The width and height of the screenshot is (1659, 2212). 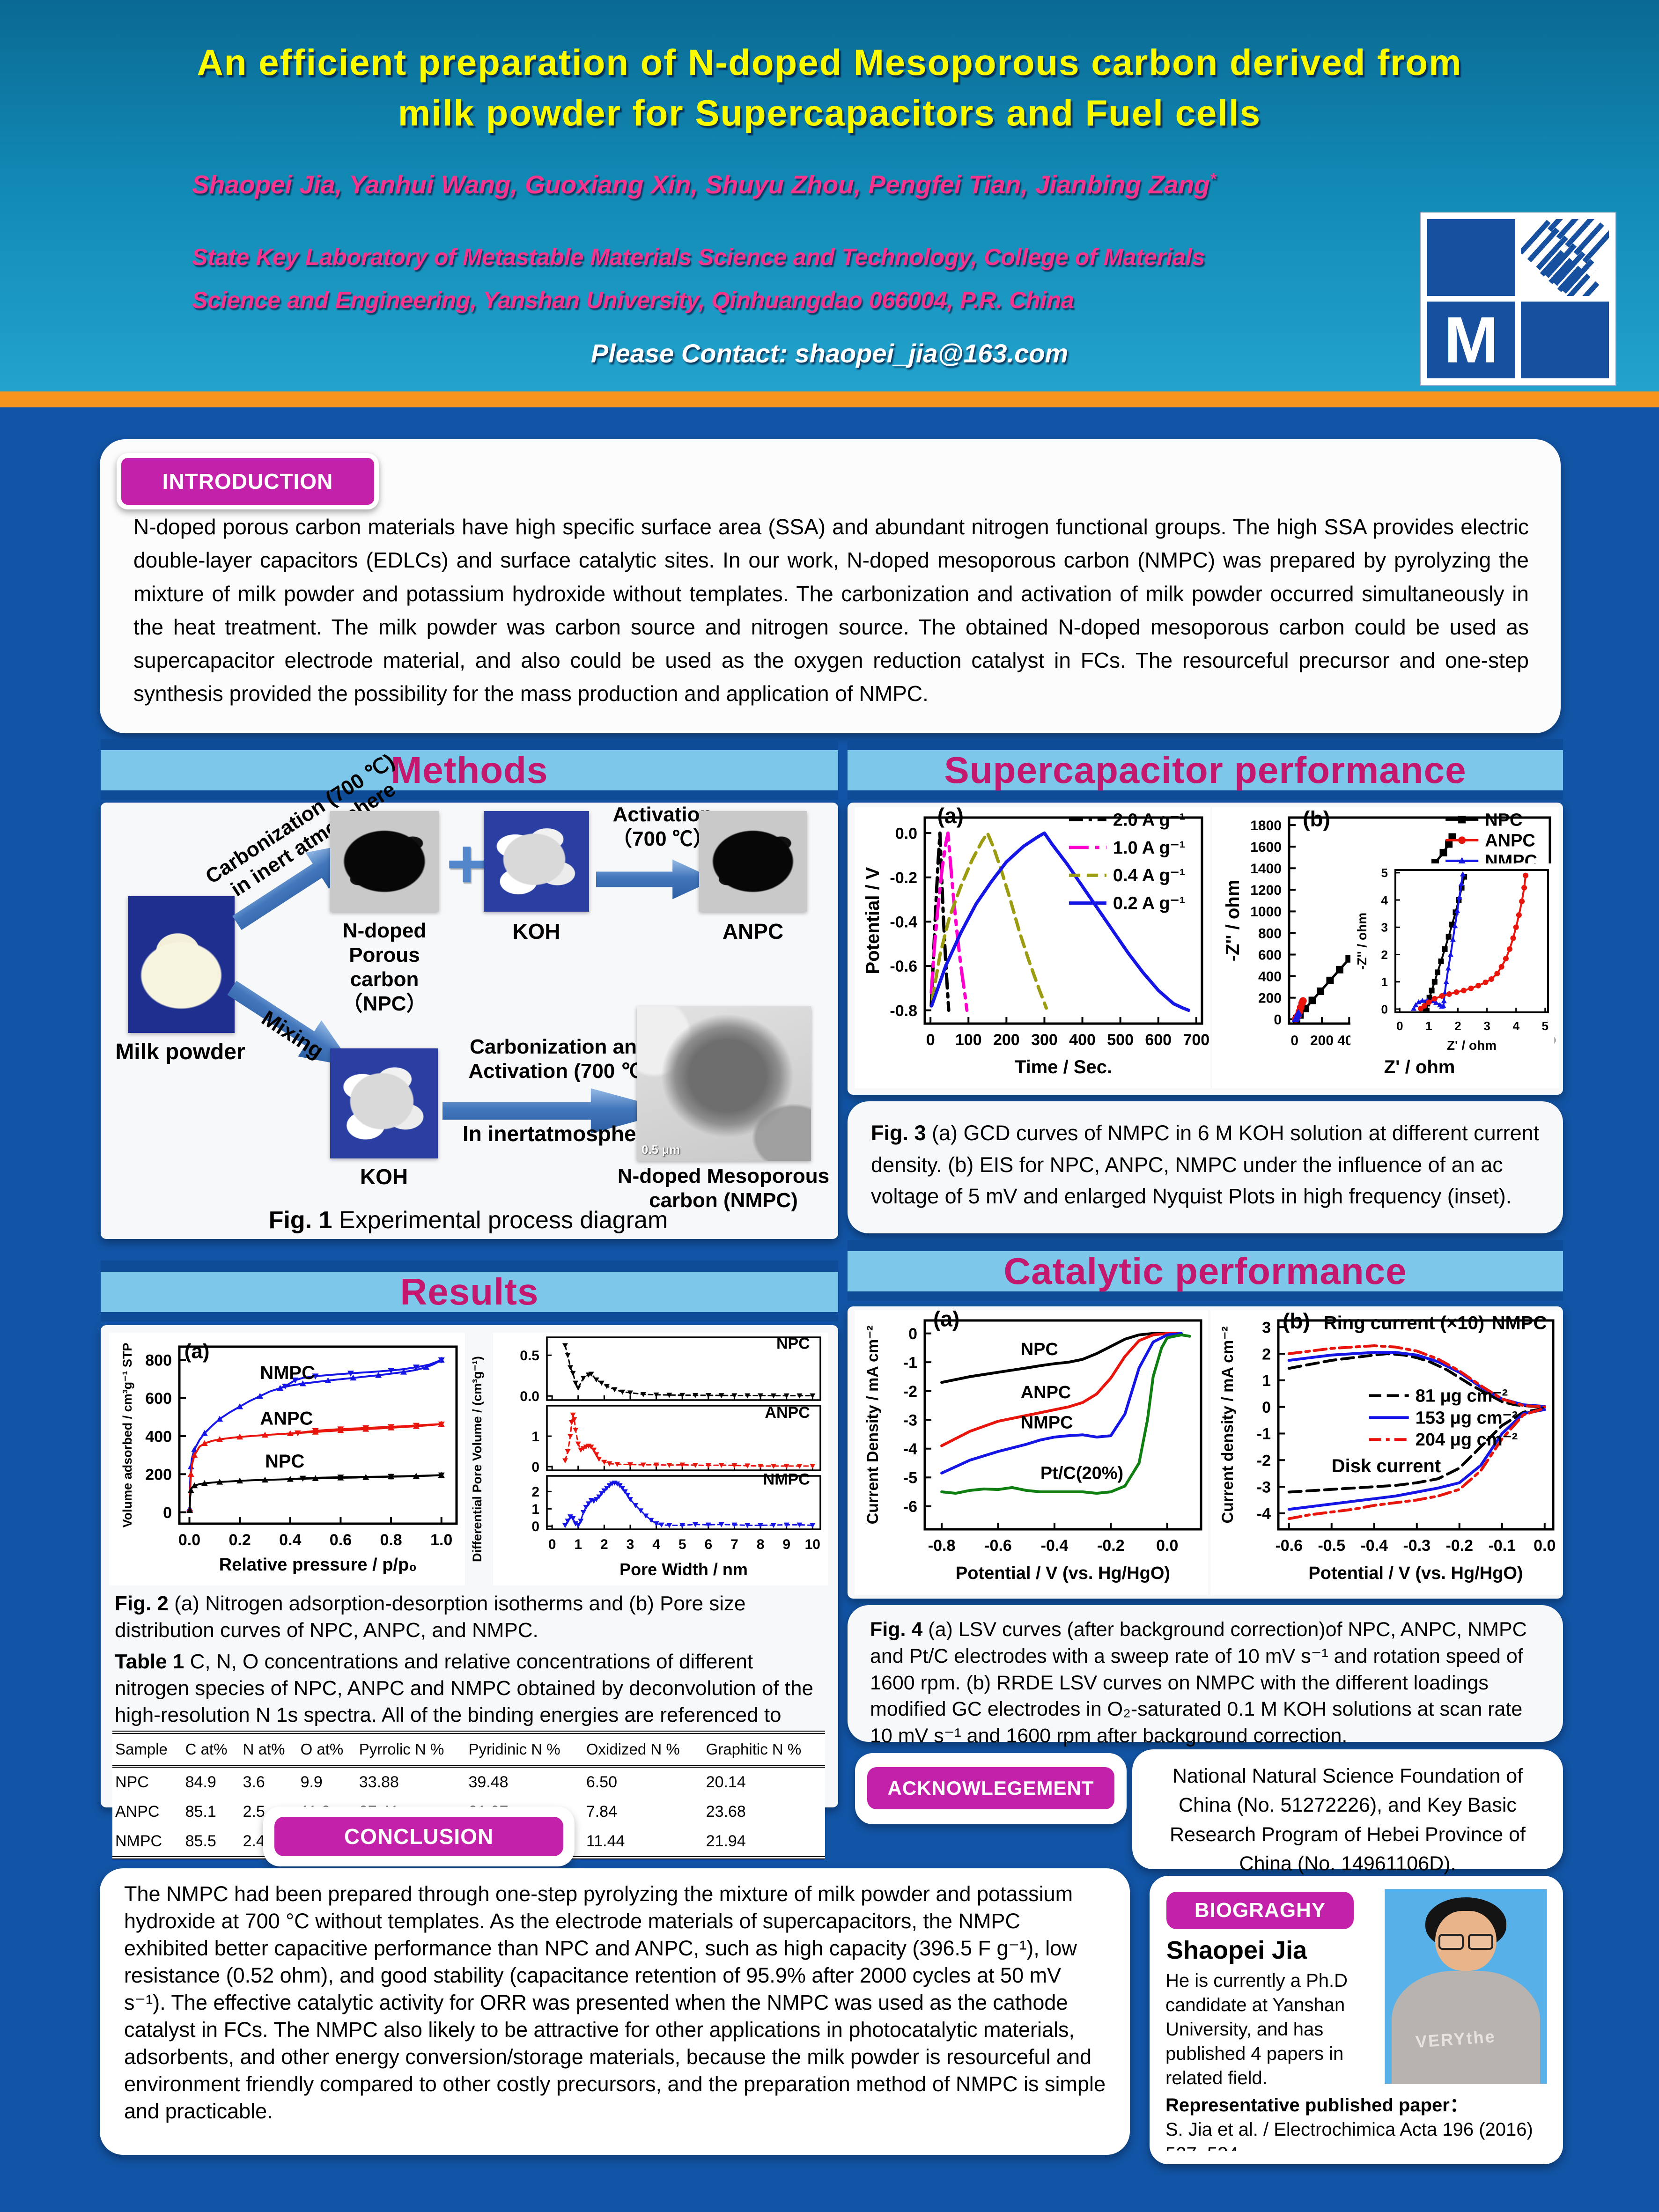 I want to click on table1-cell: NMPC, so click(x=139, y=1841).